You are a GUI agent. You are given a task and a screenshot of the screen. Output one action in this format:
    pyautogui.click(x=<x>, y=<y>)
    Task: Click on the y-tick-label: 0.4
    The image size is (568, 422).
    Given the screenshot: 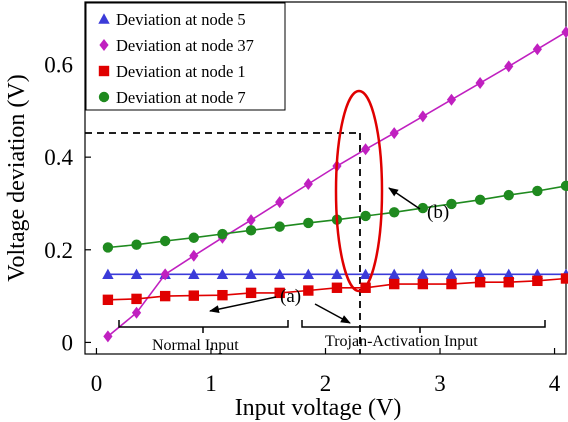 What is the action you would take?
    pyautogui.click(x=58, y=157)
    